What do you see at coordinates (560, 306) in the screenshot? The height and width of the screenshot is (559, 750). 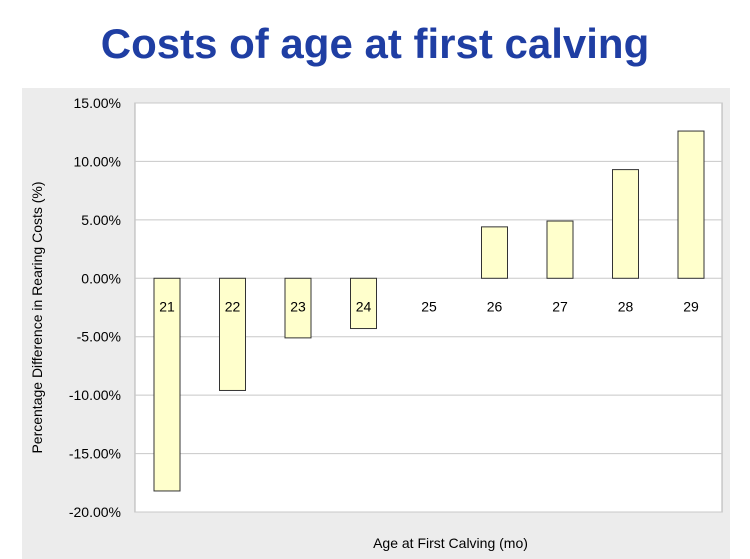 I see `category-label-27: 27` at bounding box center [560, 306].